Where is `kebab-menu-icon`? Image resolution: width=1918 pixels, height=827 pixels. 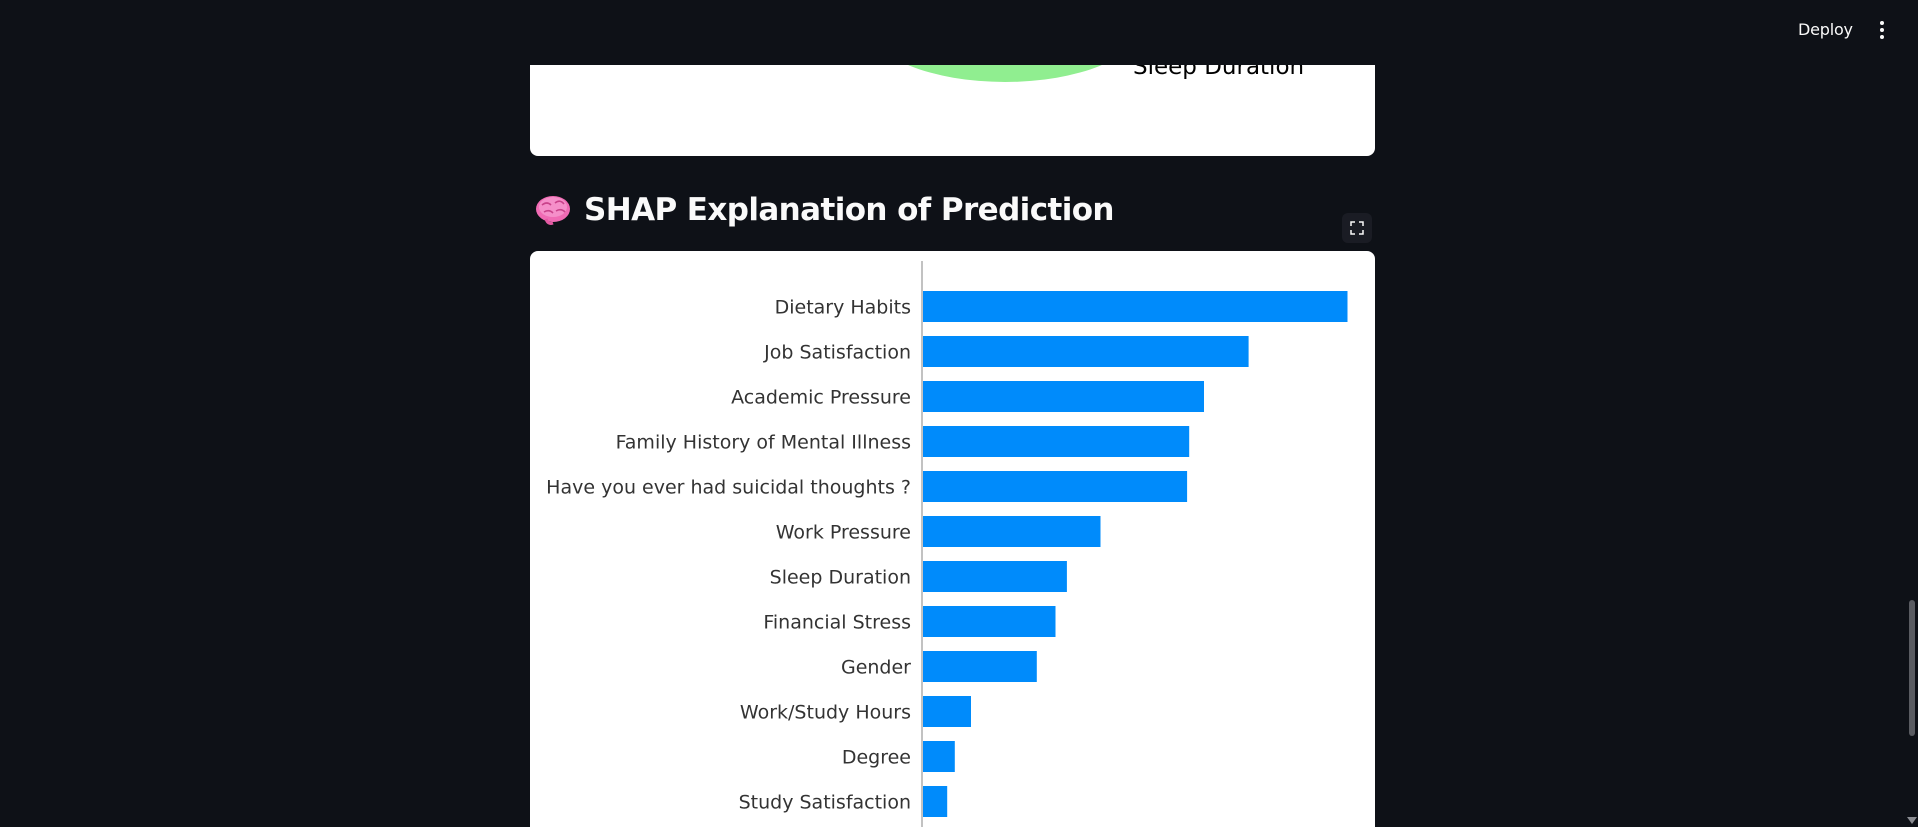 kebab-menu-icon is located at coordinates (1882, 30).